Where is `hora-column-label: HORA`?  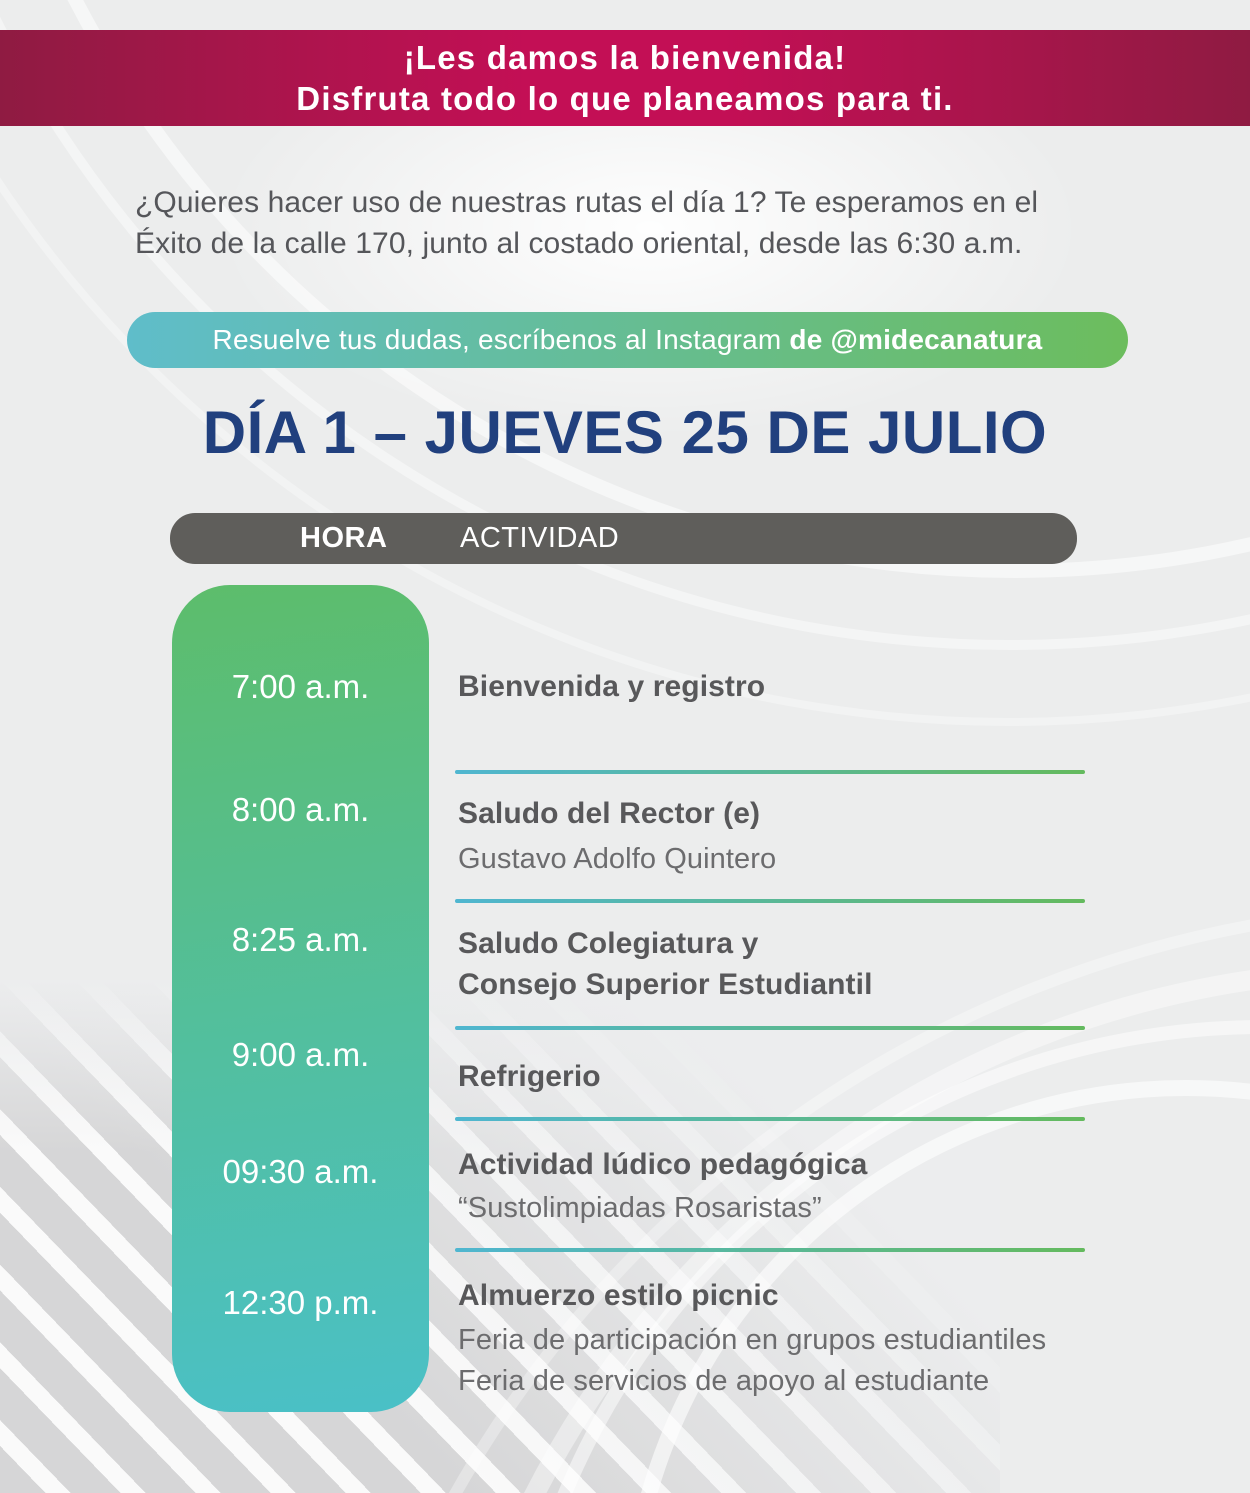
hora-column-label: HORA is located at coordinates (344, 538).